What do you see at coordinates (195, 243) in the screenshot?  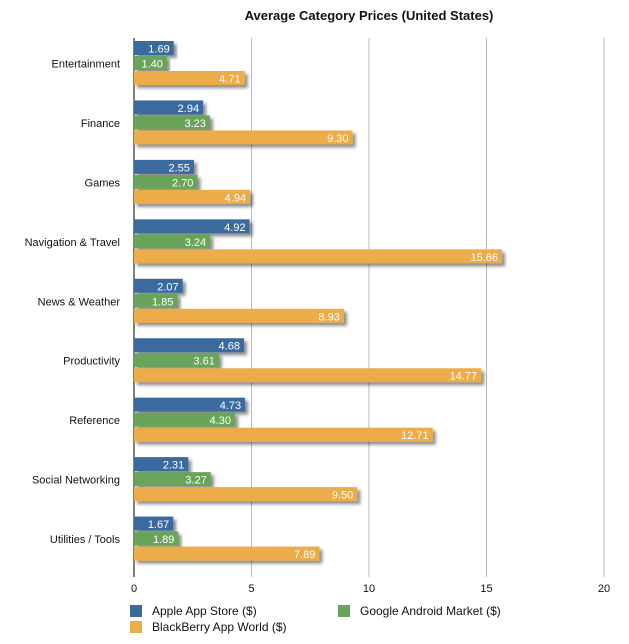 I see `bar-value-label: 3.24` at bounding box center [195, 243].